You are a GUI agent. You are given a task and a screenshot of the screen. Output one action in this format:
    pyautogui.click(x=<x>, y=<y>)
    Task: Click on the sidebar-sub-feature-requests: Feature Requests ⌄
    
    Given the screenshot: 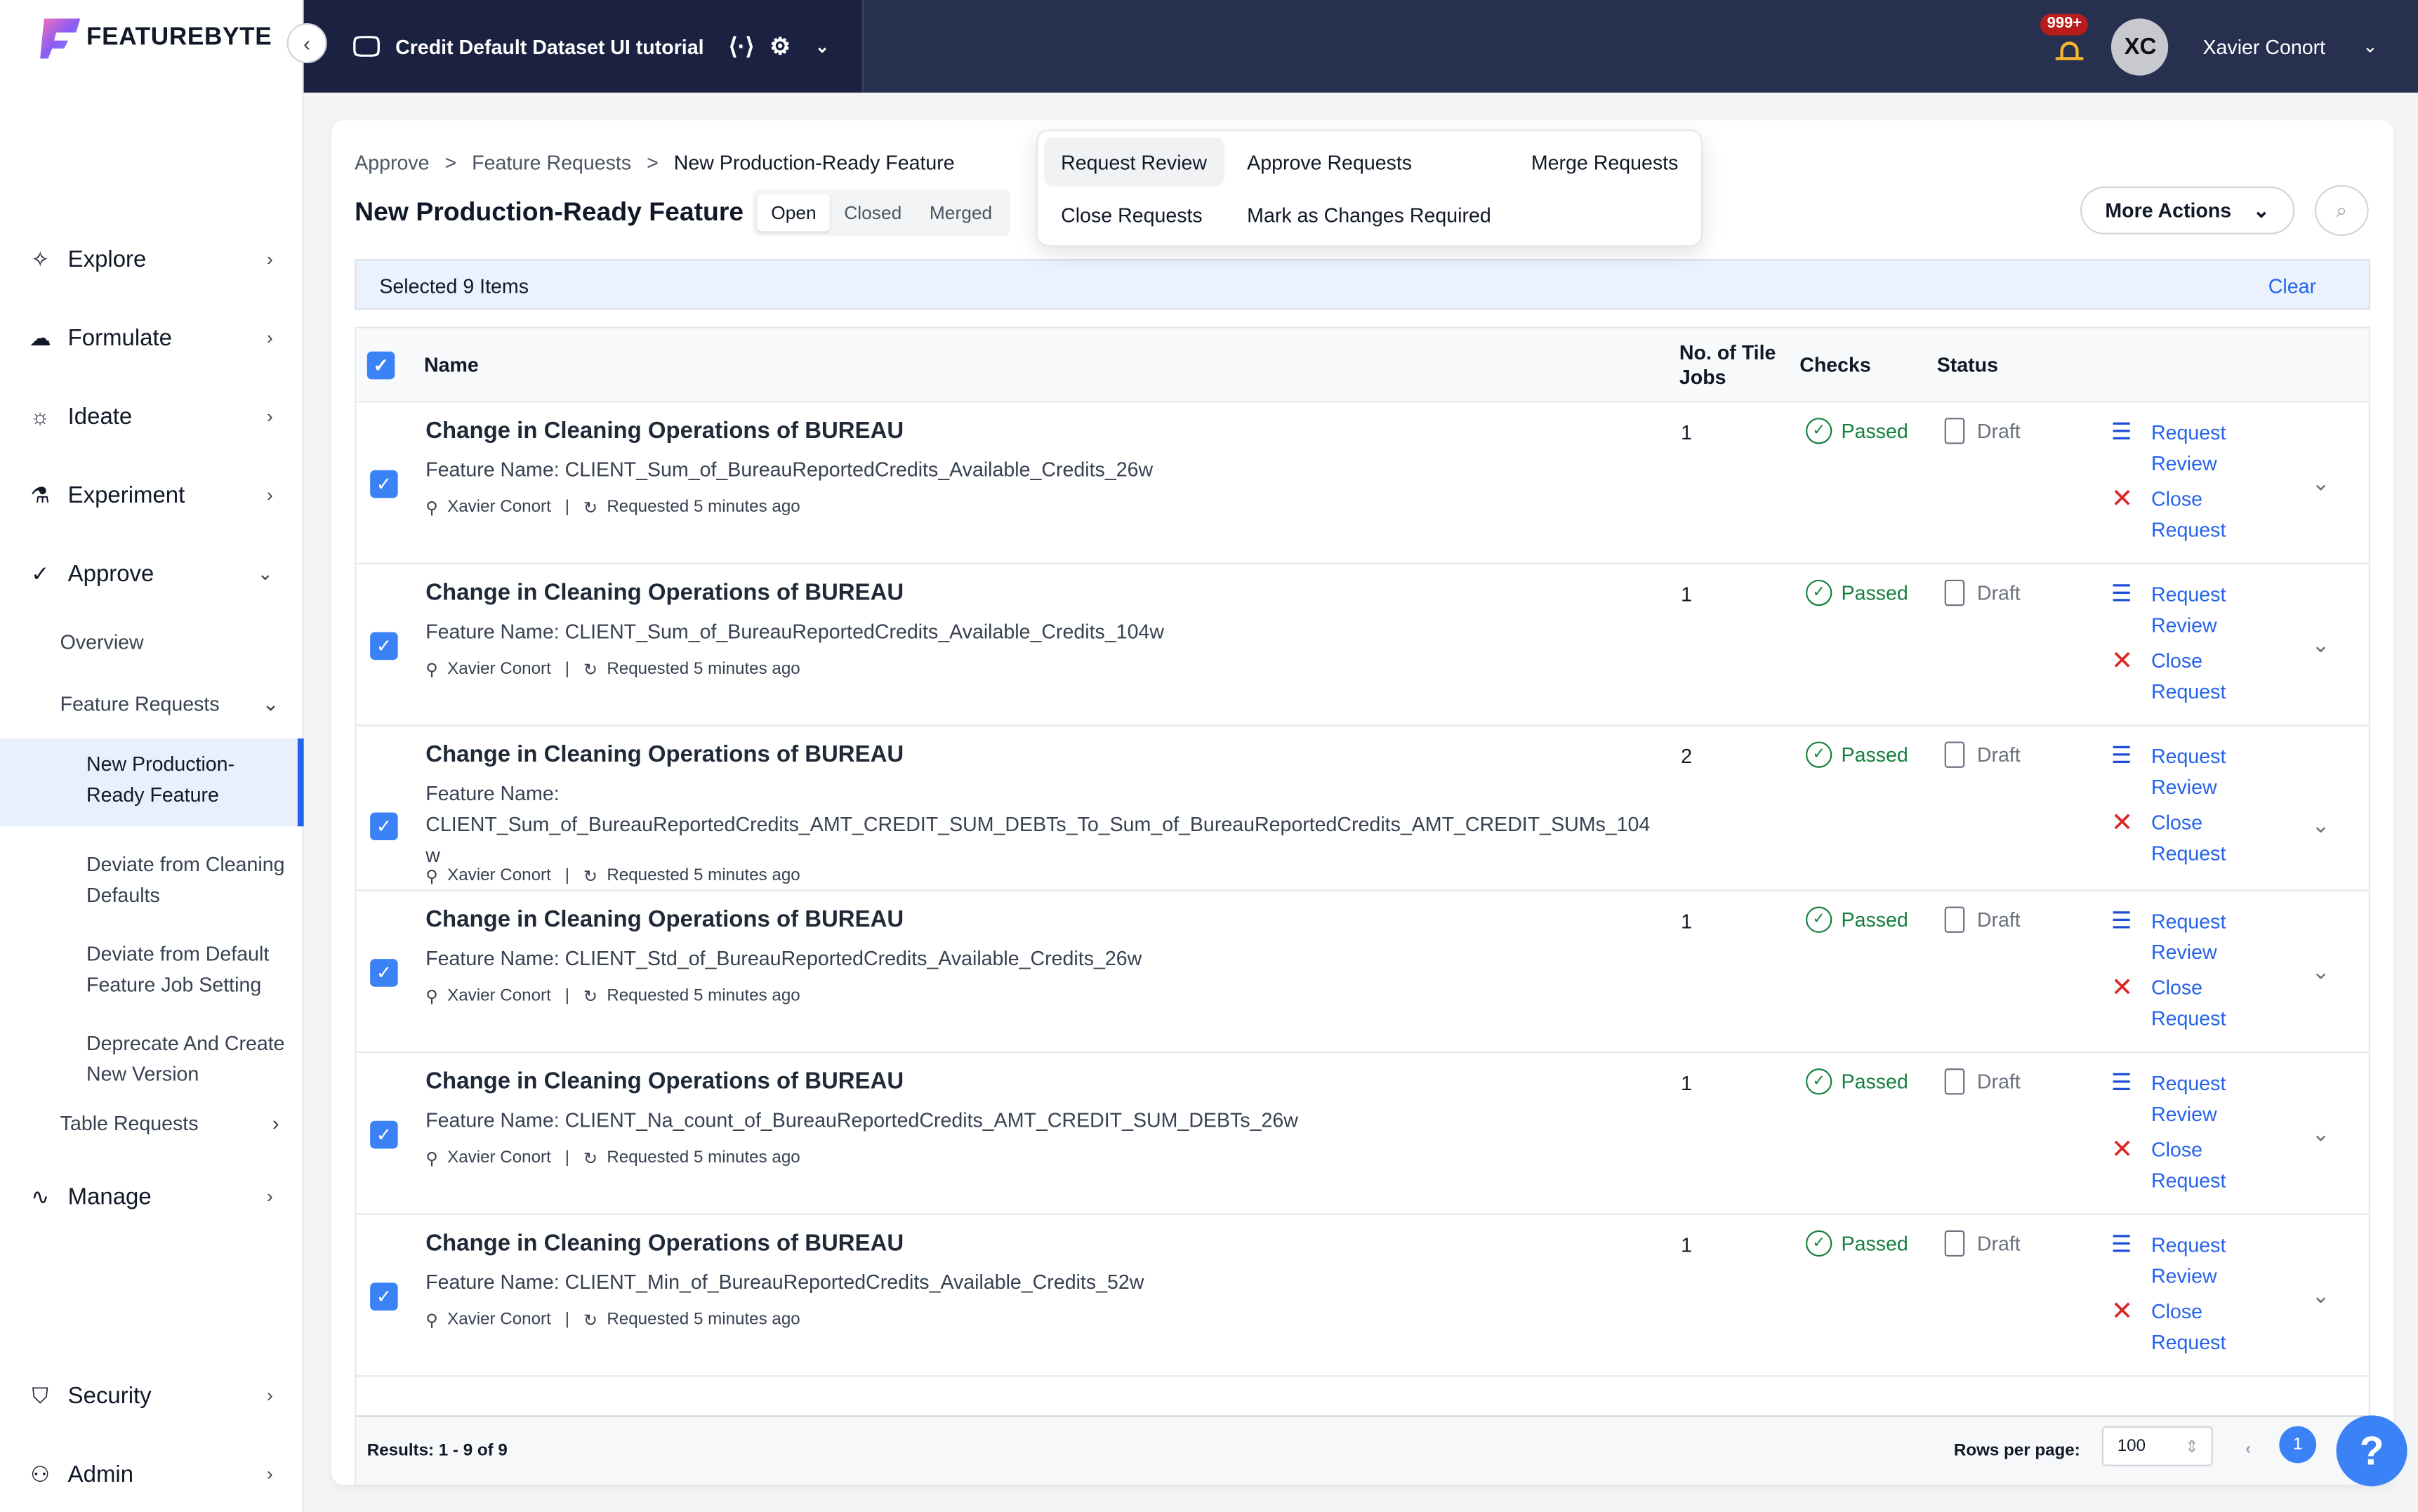 What is the action you would take?
    pyautogui.click(x=152, y=704)
    